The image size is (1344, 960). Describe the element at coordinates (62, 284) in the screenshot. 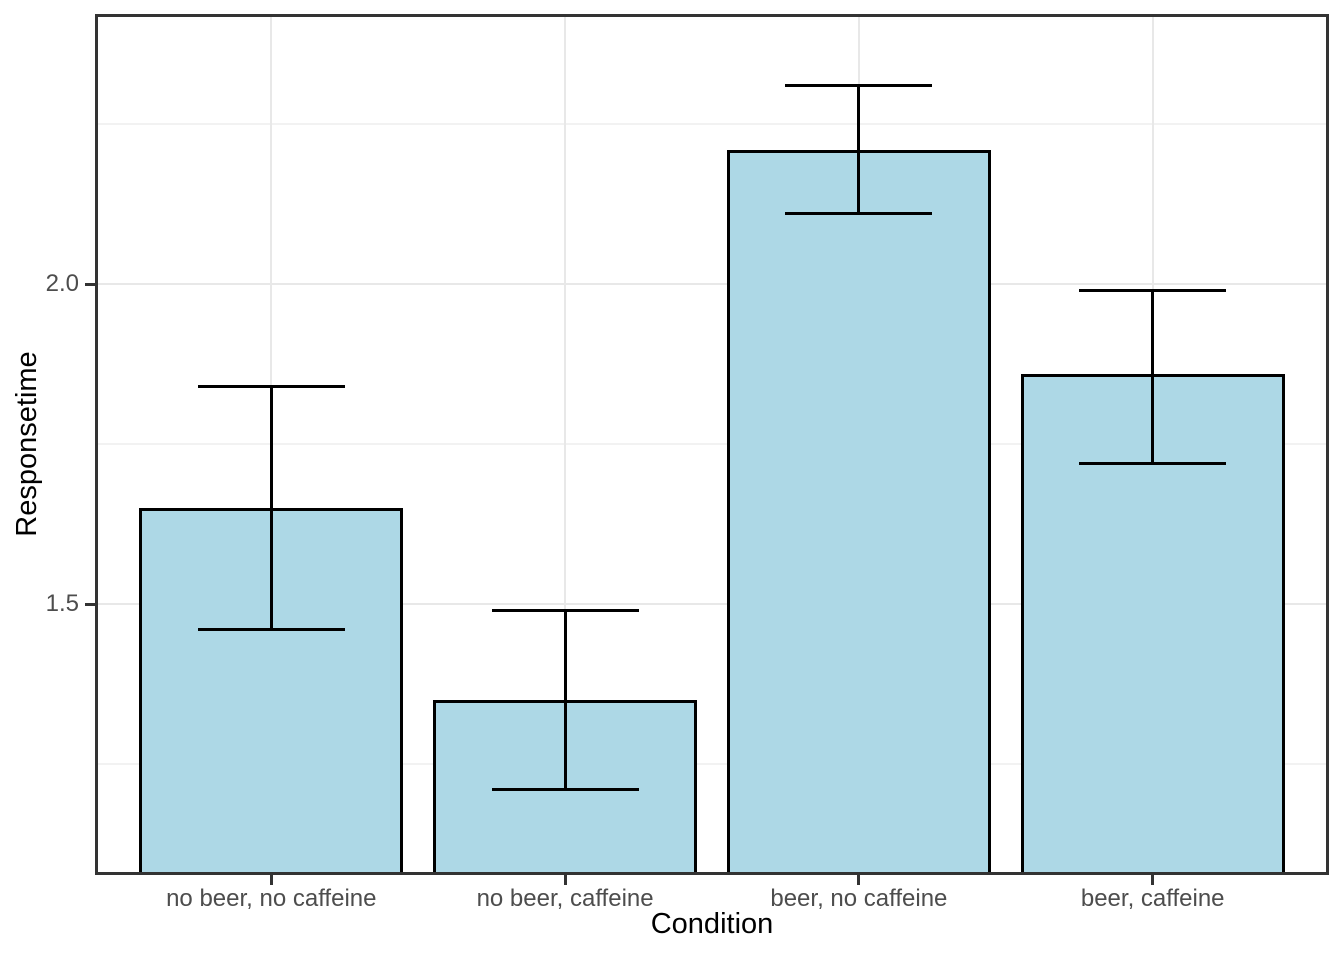

I see `y-tick-label: 2.0` at that location.